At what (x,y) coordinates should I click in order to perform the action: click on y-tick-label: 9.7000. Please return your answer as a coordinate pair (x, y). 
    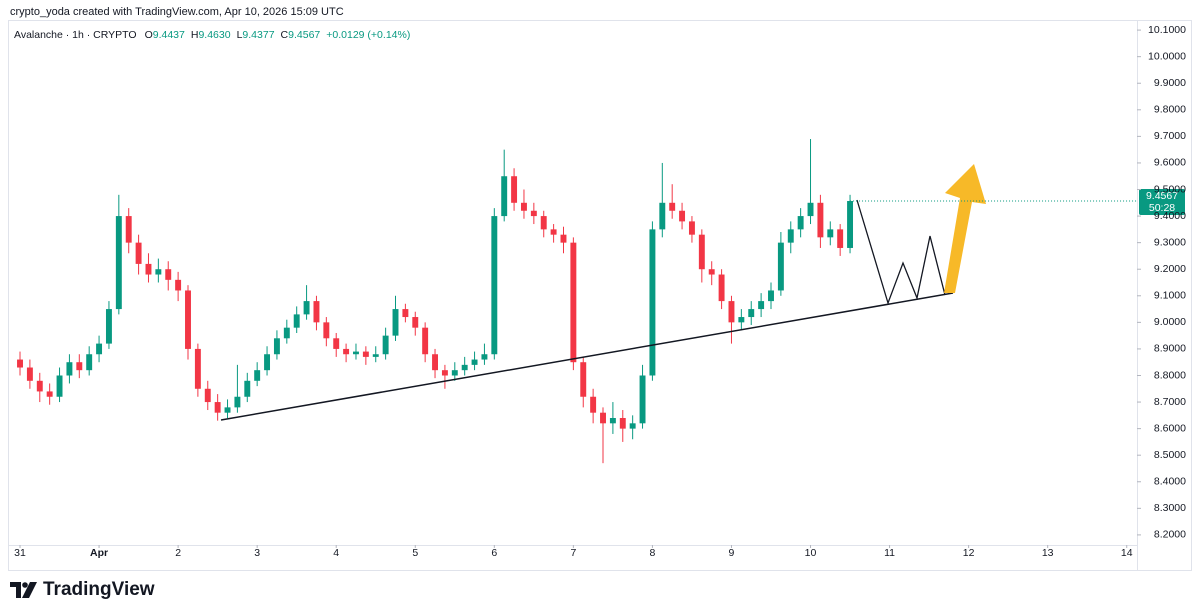
    Looking at the image, I should click on (1170, 136).